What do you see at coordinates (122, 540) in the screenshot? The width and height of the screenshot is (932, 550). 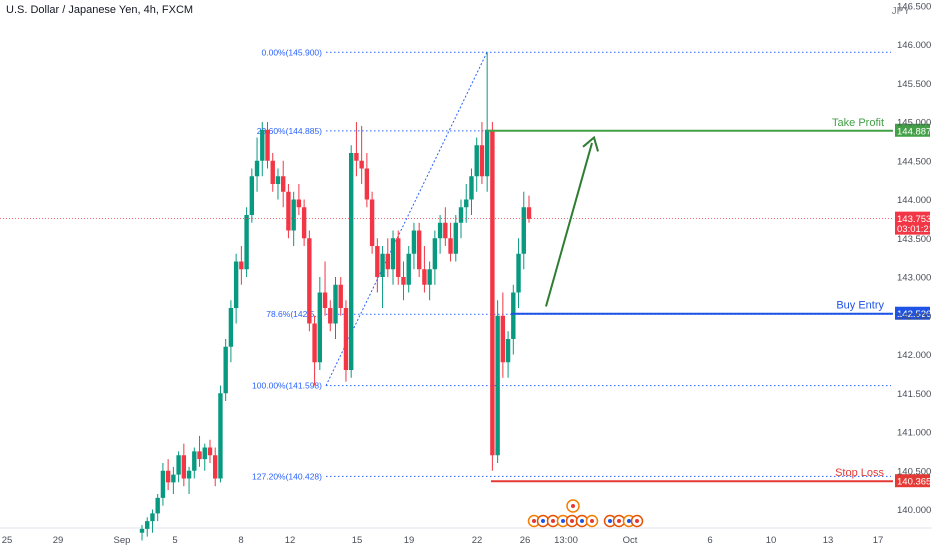 I see `time-tick-label: Sep` at bounding box center [122, 540].